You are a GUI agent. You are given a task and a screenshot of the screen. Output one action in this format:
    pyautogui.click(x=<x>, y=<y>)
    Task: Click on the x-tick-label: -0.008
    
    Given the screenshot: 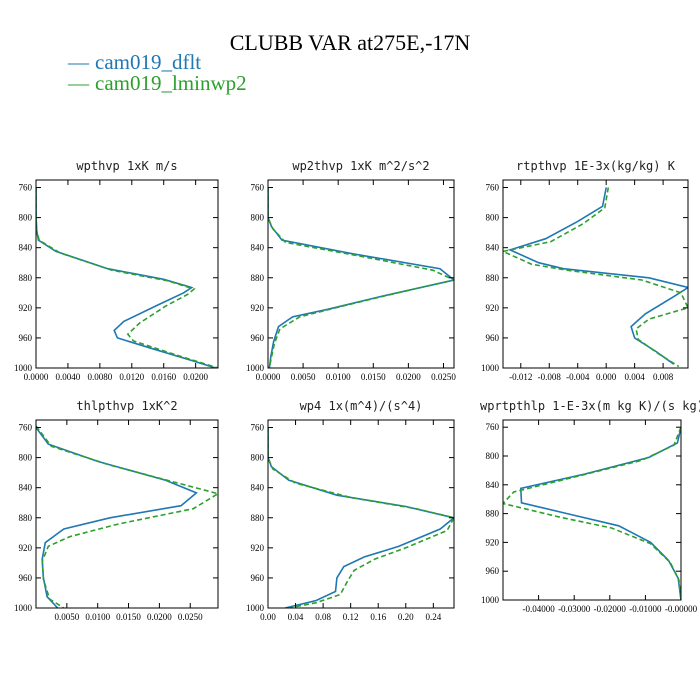 What is the action you would take?
    pyautogui.click(x=550, y=377)
    